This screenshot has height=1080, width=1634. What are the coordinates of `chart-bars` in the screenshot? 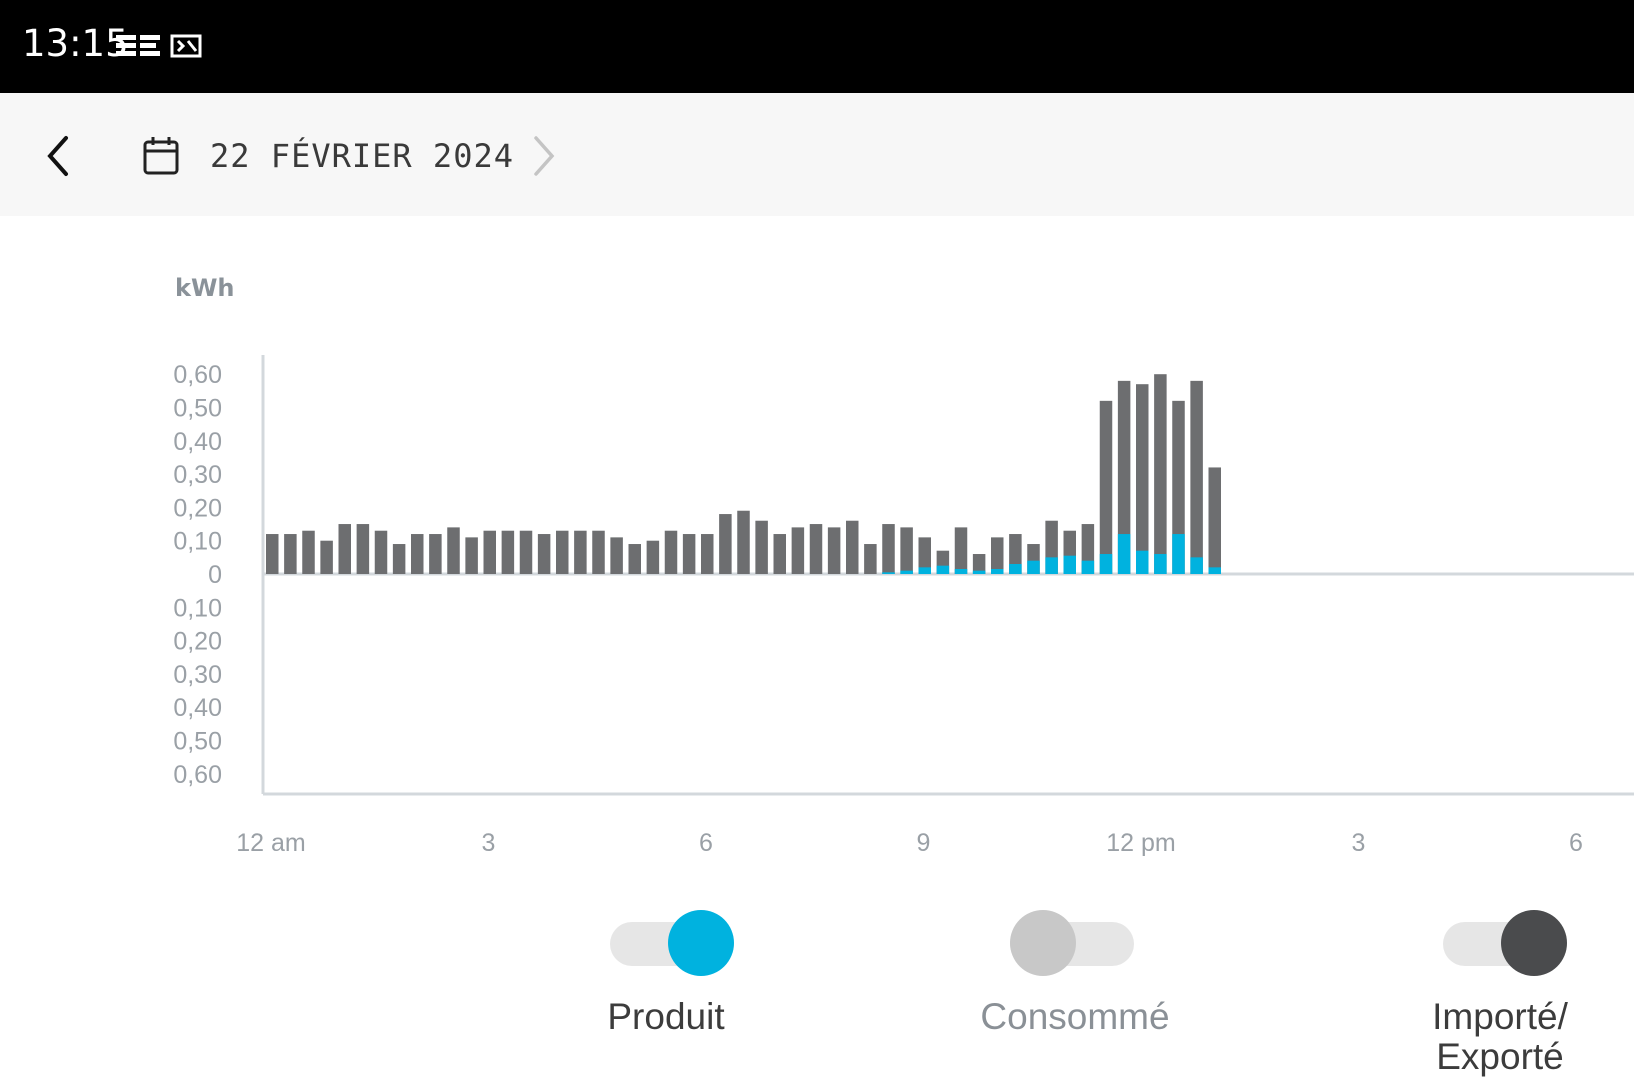 It's located at (743, 474).